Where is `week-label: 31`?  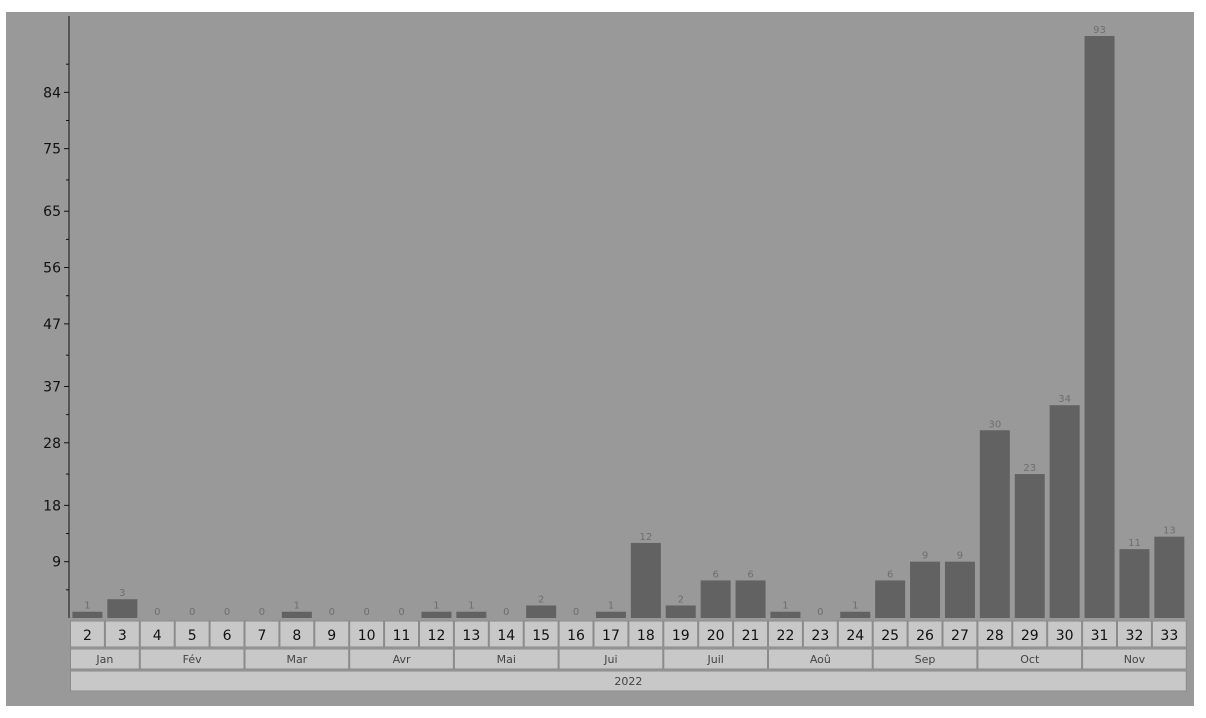 week-label: 31 is located at coordinates (1100, 636).